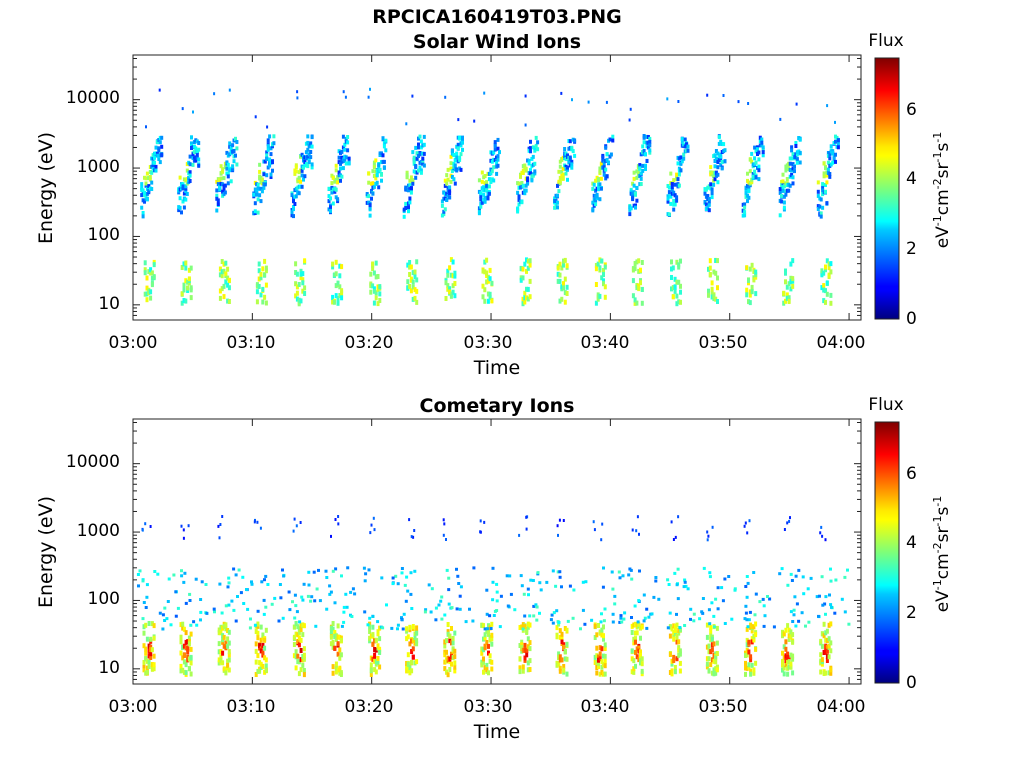  Describe the element at coordinates (251, 343) in the screenshot. I see `panel-1-xtick-0310: 03:10` at that location.